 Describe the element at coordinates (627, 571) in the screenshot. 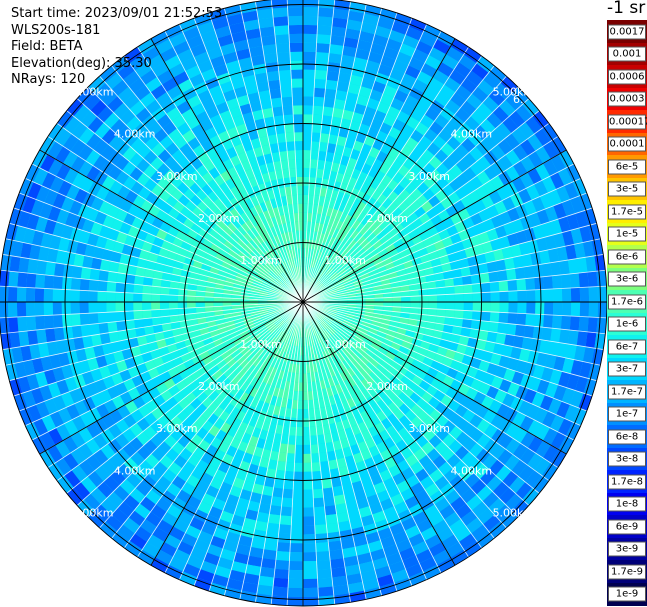

I see `colorbar-level-label: 1.7e-9` at that location.